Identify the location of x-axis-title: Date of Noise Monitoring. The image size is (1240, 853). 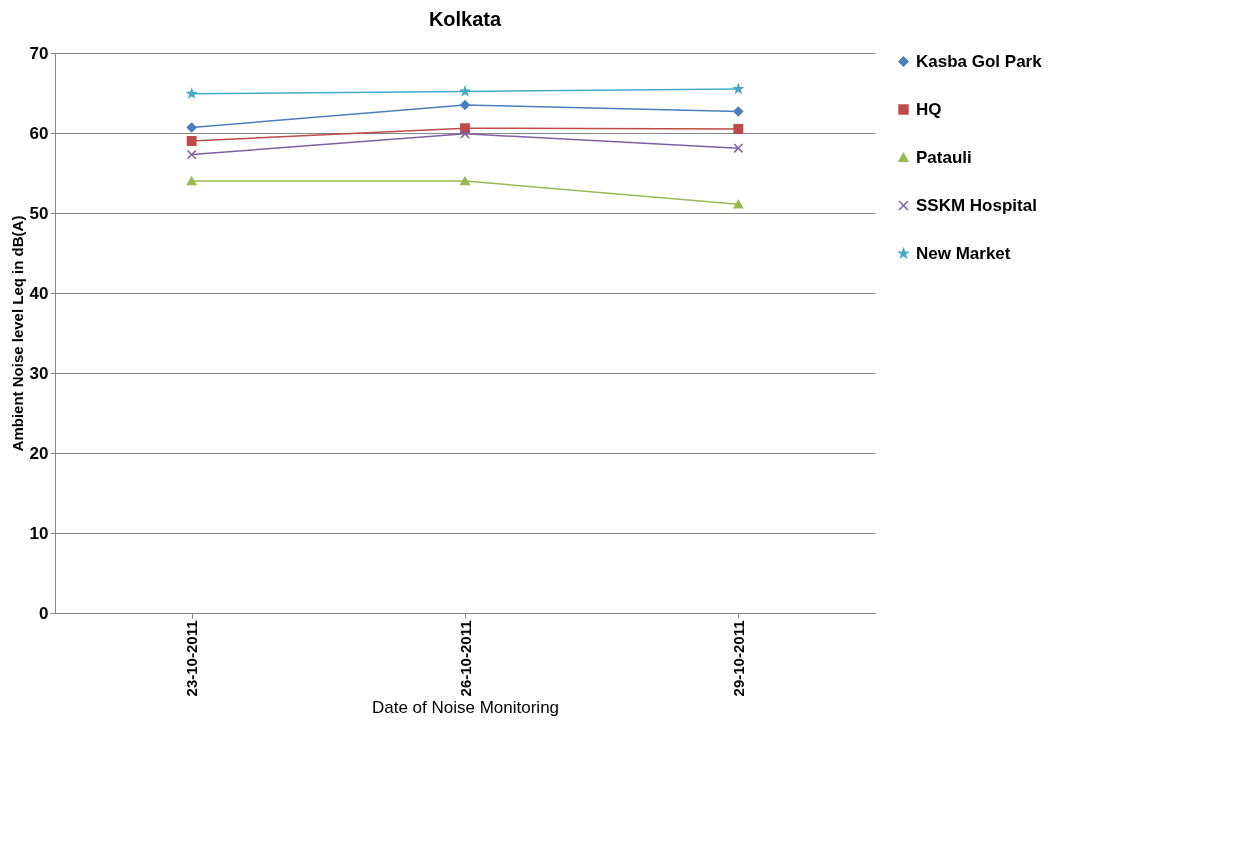
(465, 708).